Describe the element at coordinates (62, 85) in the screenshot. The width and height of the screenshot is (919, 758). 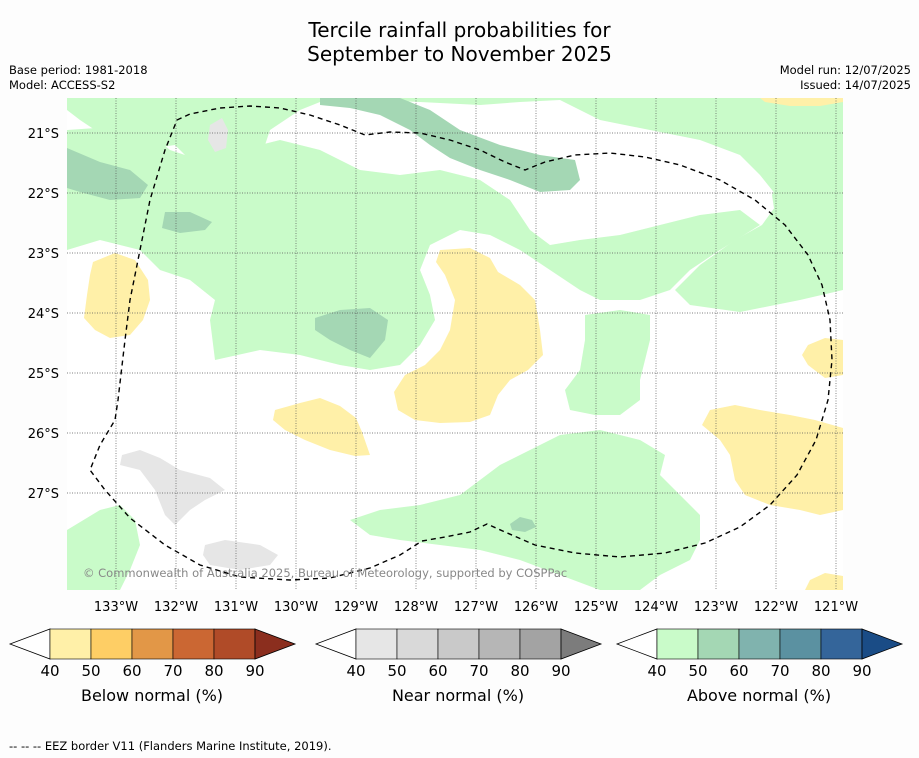
I see `model-name: Model: ACCESS-S2` at that location.